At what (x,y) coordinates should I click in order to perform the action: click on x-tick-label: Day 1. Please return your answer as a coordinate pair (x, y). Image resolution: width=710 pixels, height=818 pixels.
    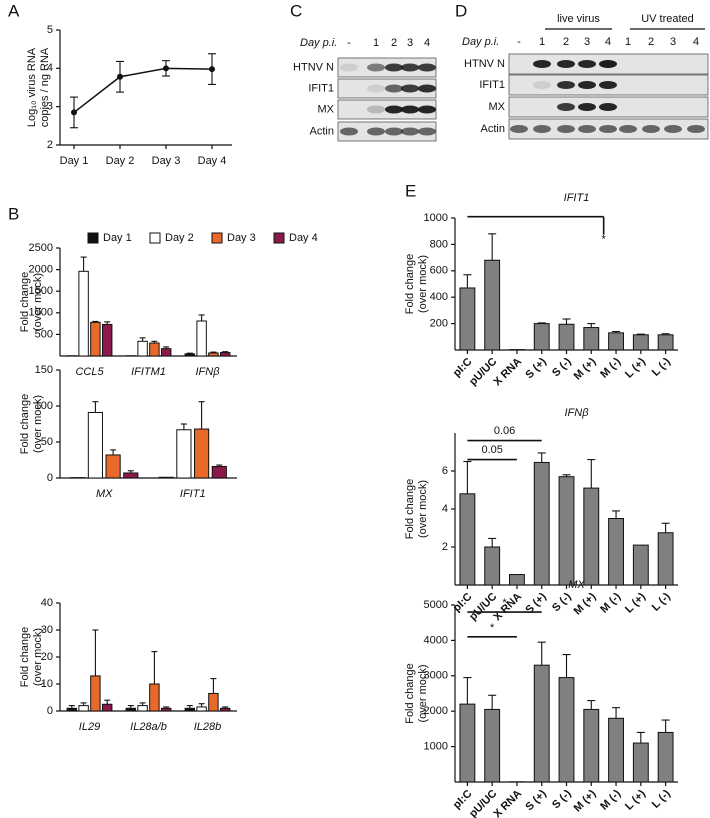
    Looking at the image, I should click on (74, 161).